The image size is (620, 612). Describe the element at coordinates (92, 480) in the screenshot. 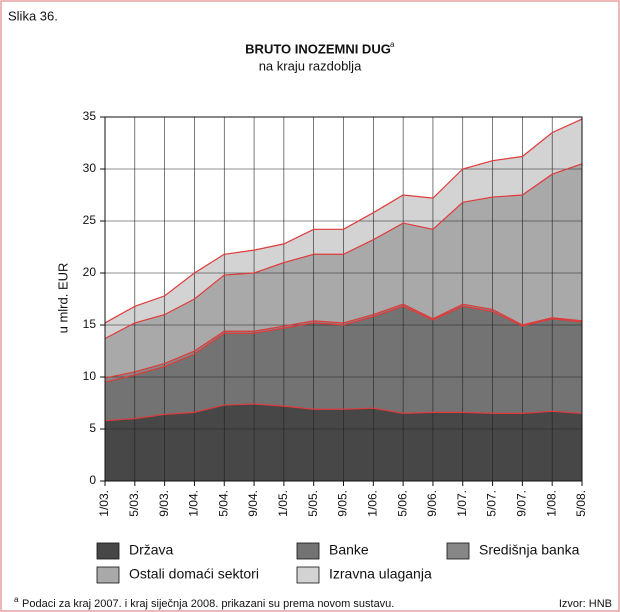

I see `y-tick-label: 0` at that location.